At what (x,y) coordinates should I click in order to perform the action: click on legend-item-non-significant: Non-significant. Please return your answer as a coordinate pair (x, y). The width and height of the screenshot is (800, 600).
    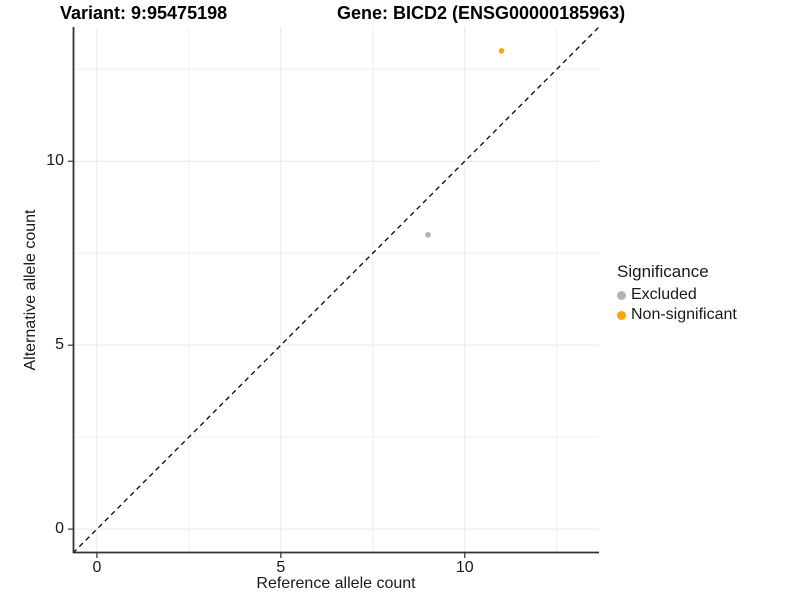
    Looking at the image, I should click on (704, 315).